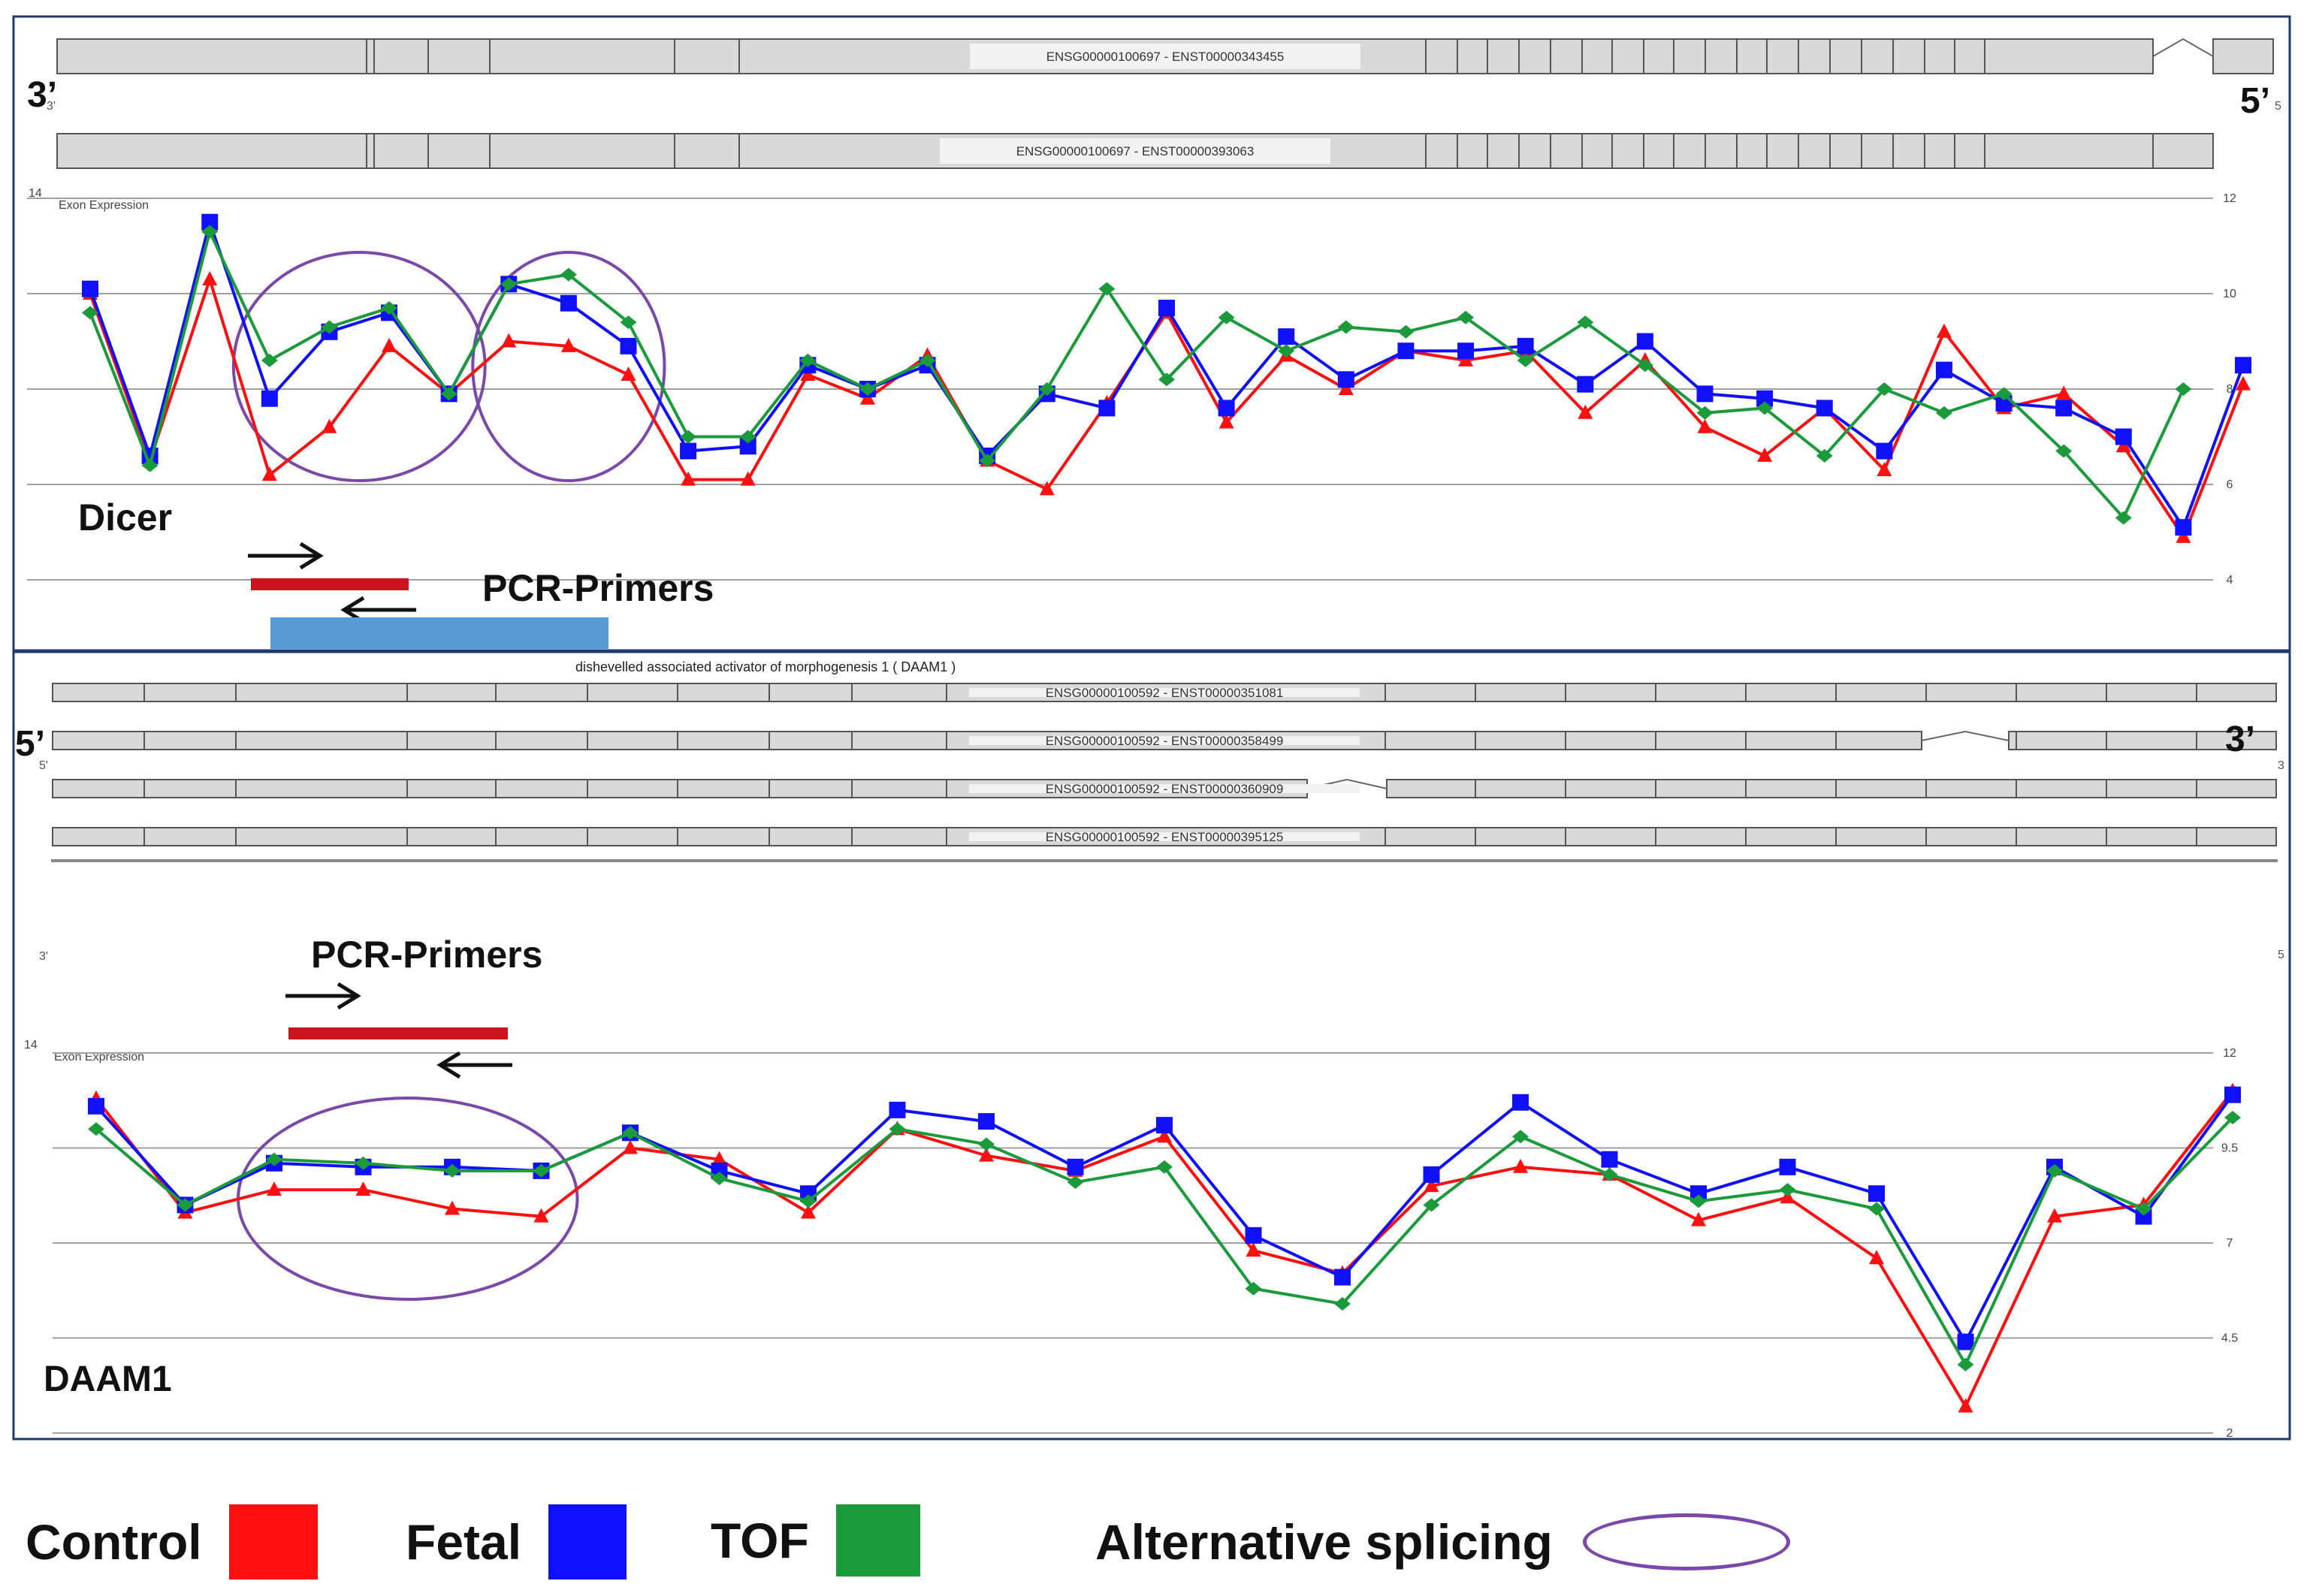 The height and width of the screenshot is (1596, 2307). What do you see at coordinates (516, 1541) in the screenshot?
I see `legend-item-fetal: Fetal` at bounding box center [516, 1541].